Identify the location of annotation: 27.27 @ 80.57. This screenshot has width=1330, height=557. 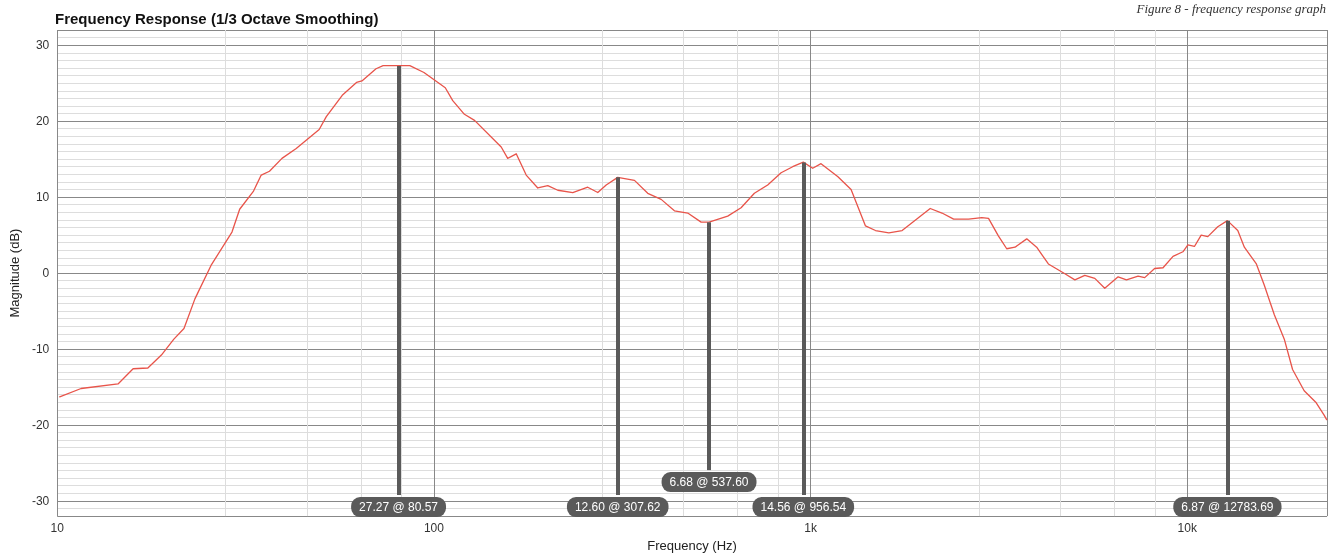
(399, 507).